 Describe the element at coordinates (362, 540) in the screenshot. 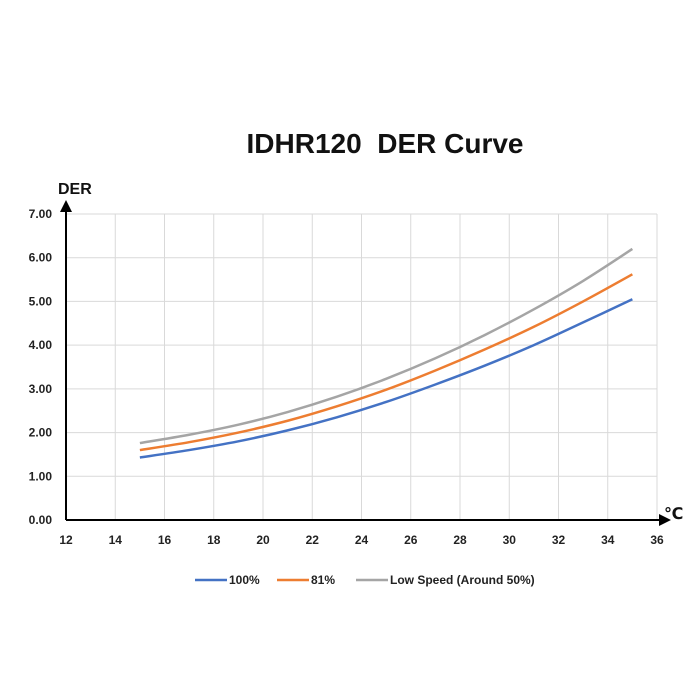

I see `x-tick-label: 24` at that location.